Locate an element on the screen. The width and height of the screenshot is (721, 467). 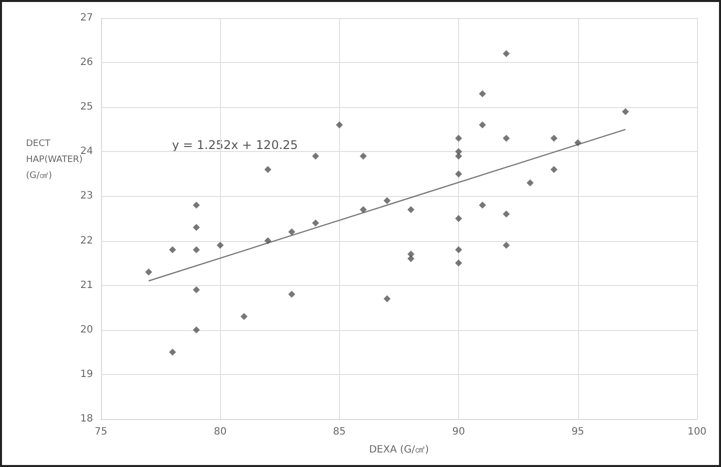
y-tick-label: 18 is located at coordinates (86, 419).